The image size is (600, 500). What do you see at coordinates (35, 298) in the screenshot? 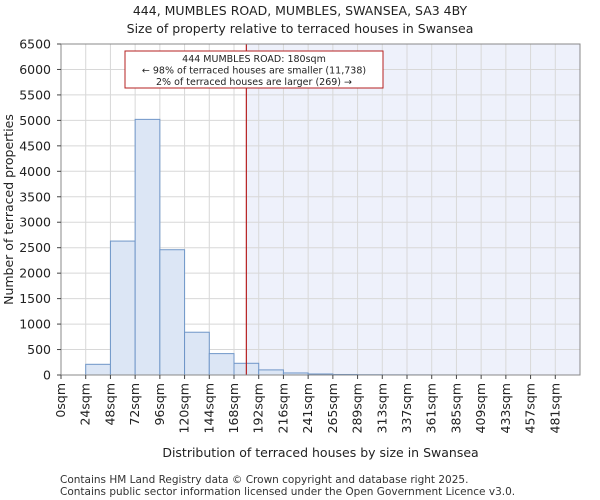
I see `y-tick-label: 1500` at bounding box center [35, 298].